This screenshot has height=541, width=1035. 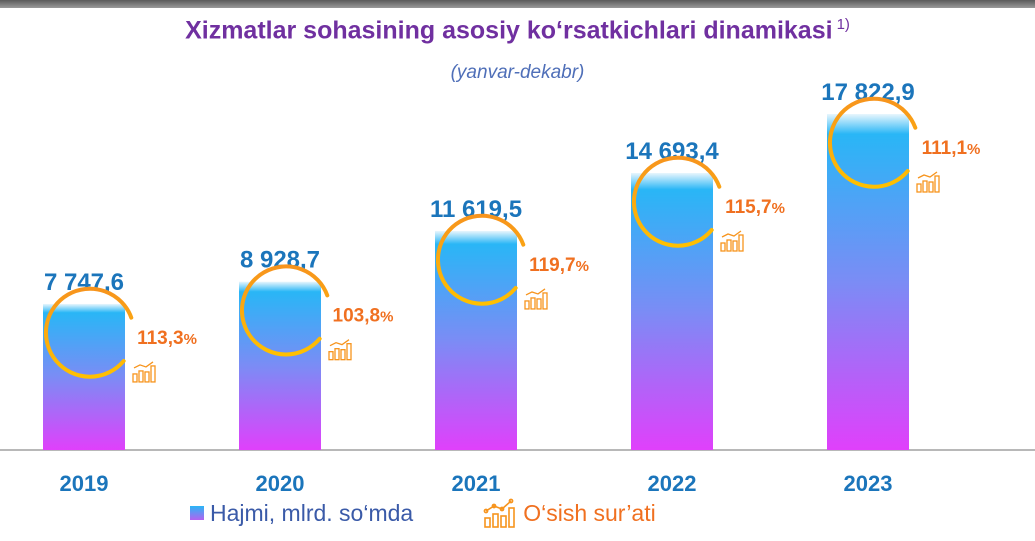 What do you see at coordinates (476, 483) in the screenshot?
I see `year-label-2021: 2021` at bounding box center [476, 483].